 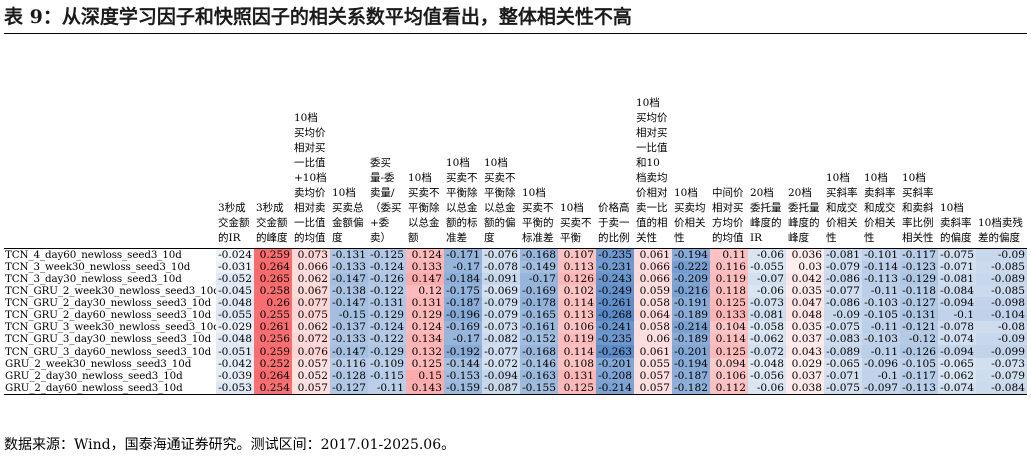 What do you see at coordinates (235, 266) in the screenshot?
I see `value-cell: -0.031` at bounding box center [235, 266].